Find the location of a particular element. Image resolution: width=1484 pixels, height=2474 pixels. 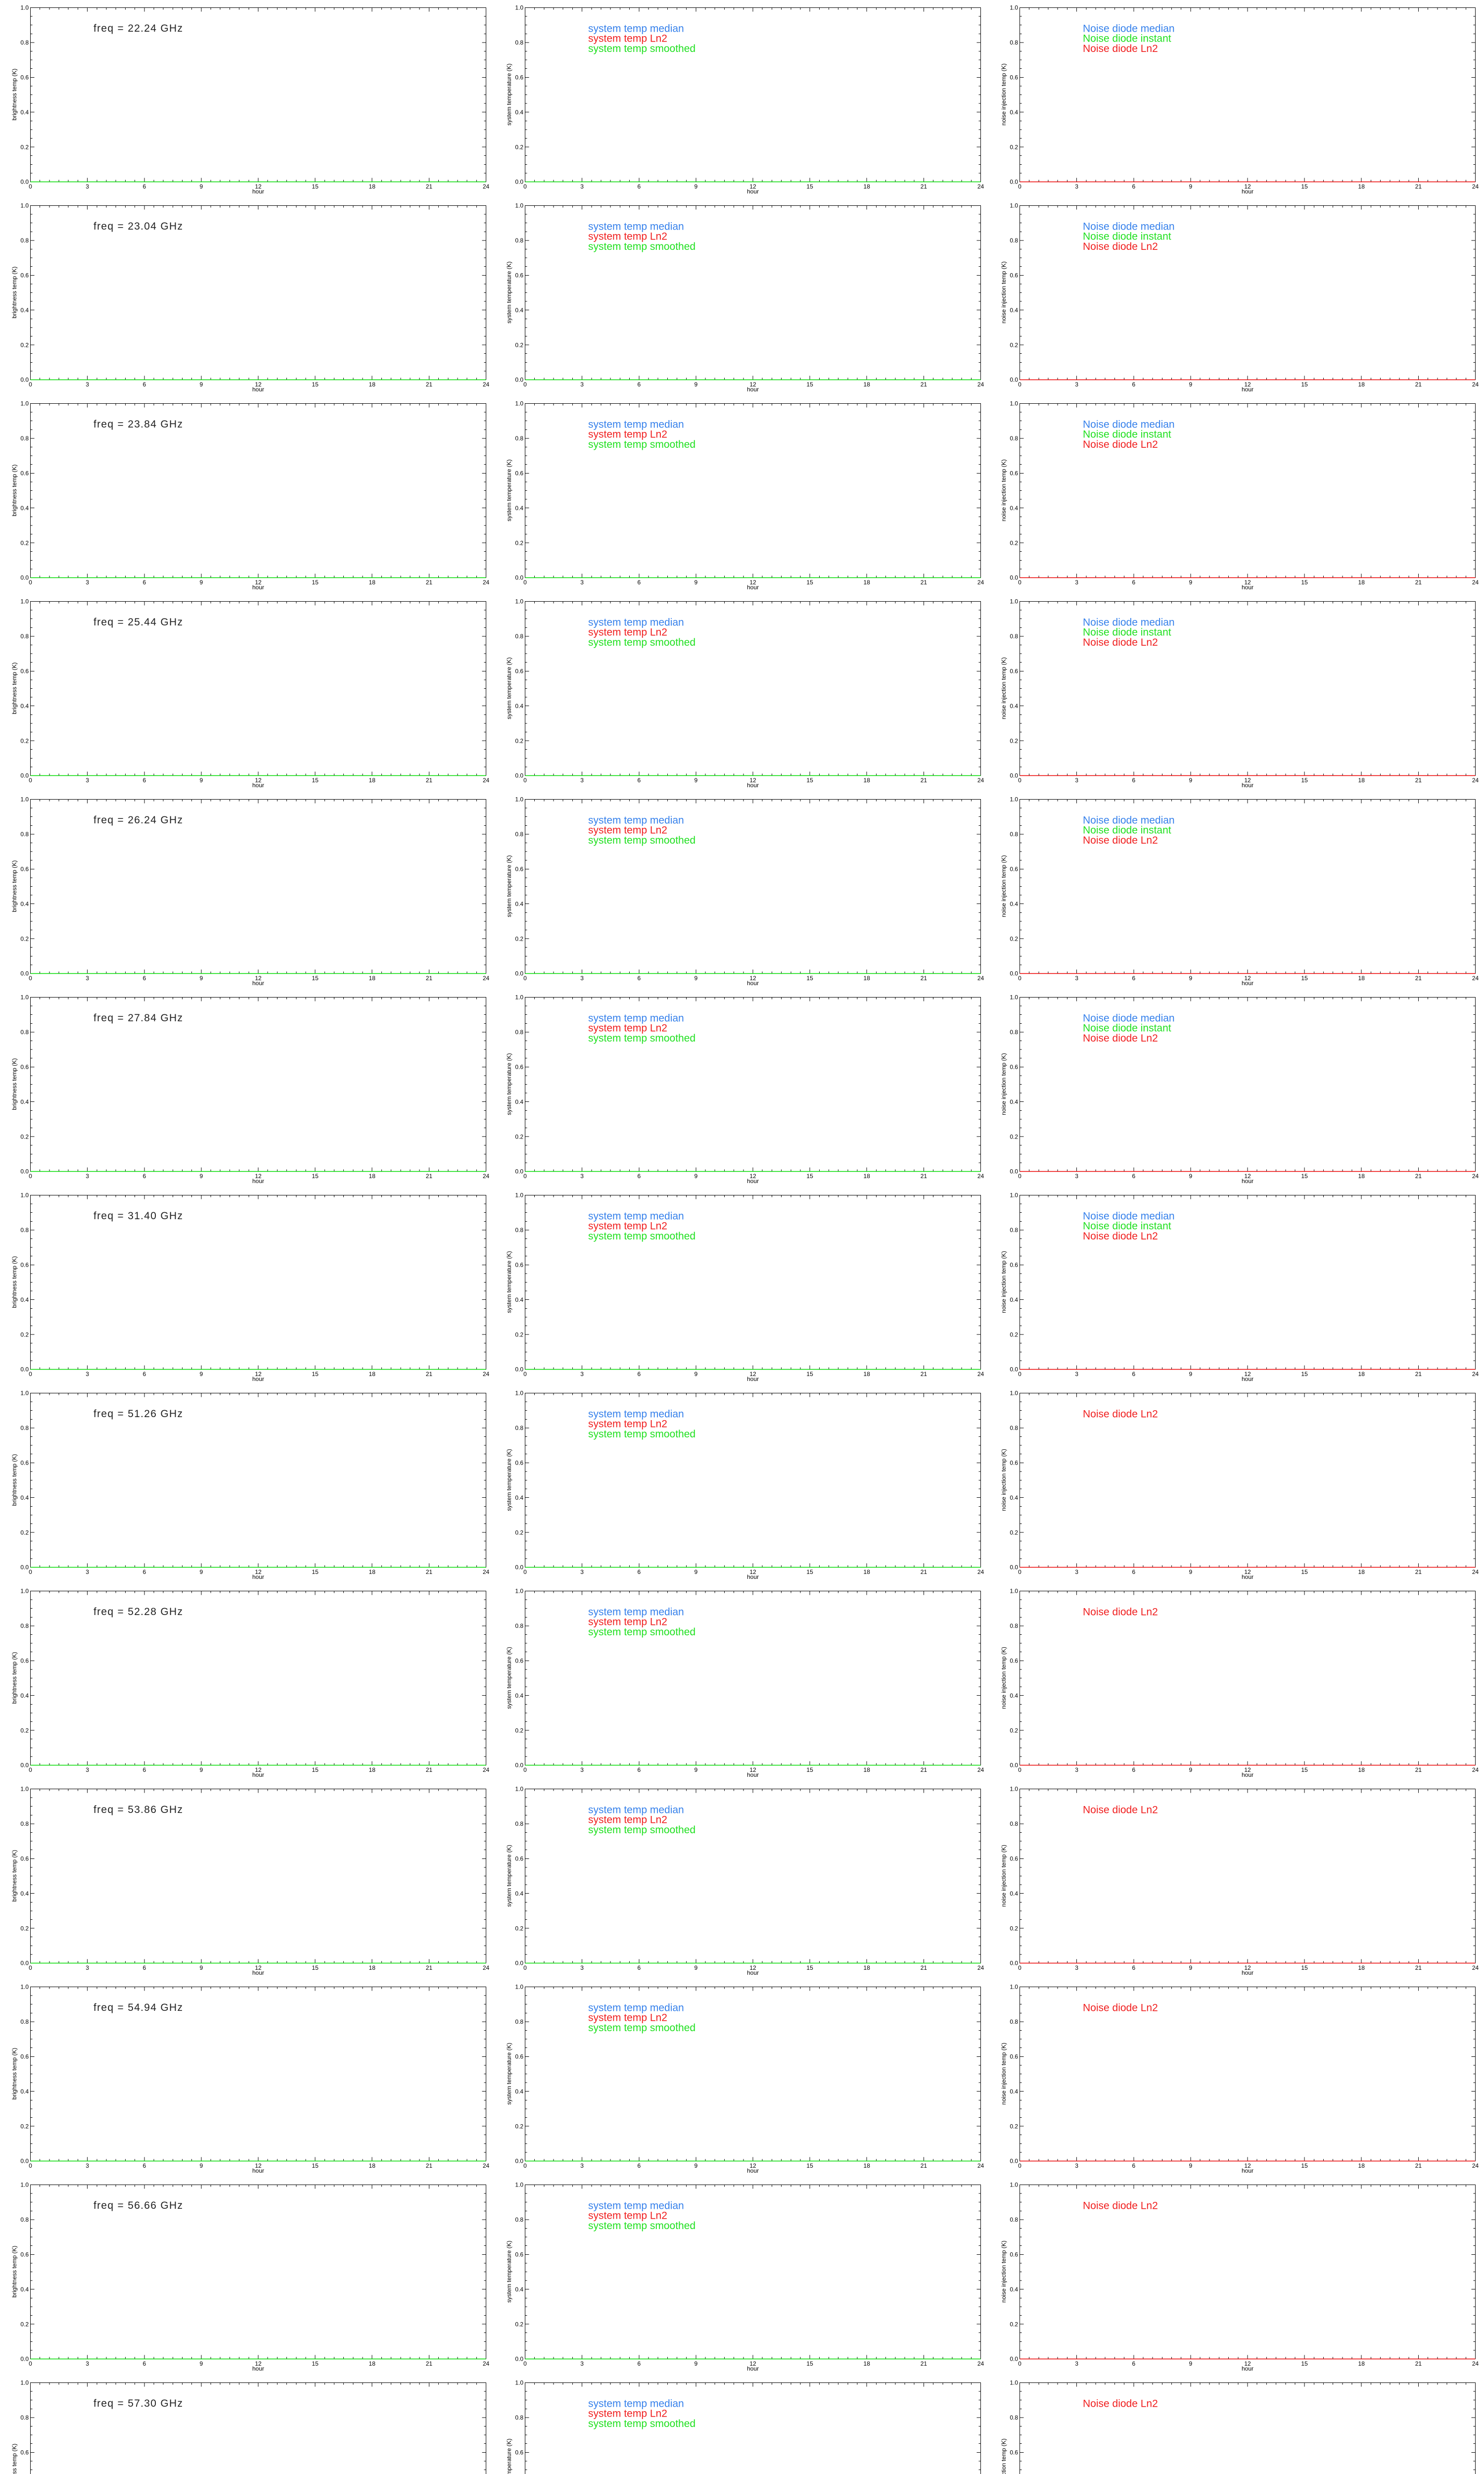

svg-text: freq = 26.24 GHz is located at coordinates (138, 820).